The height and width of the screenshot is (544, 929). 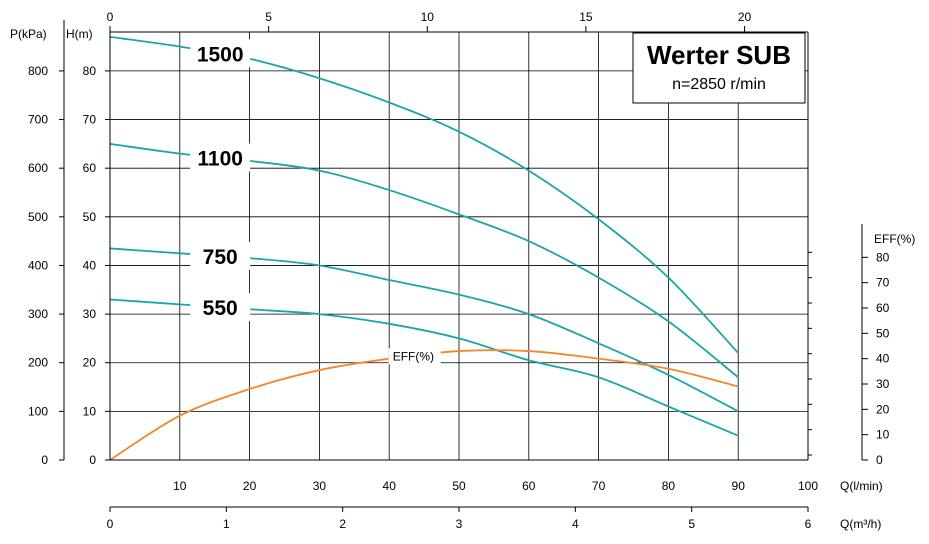 I want to click on head-tick-label: 70, so click(x=90, y=120).